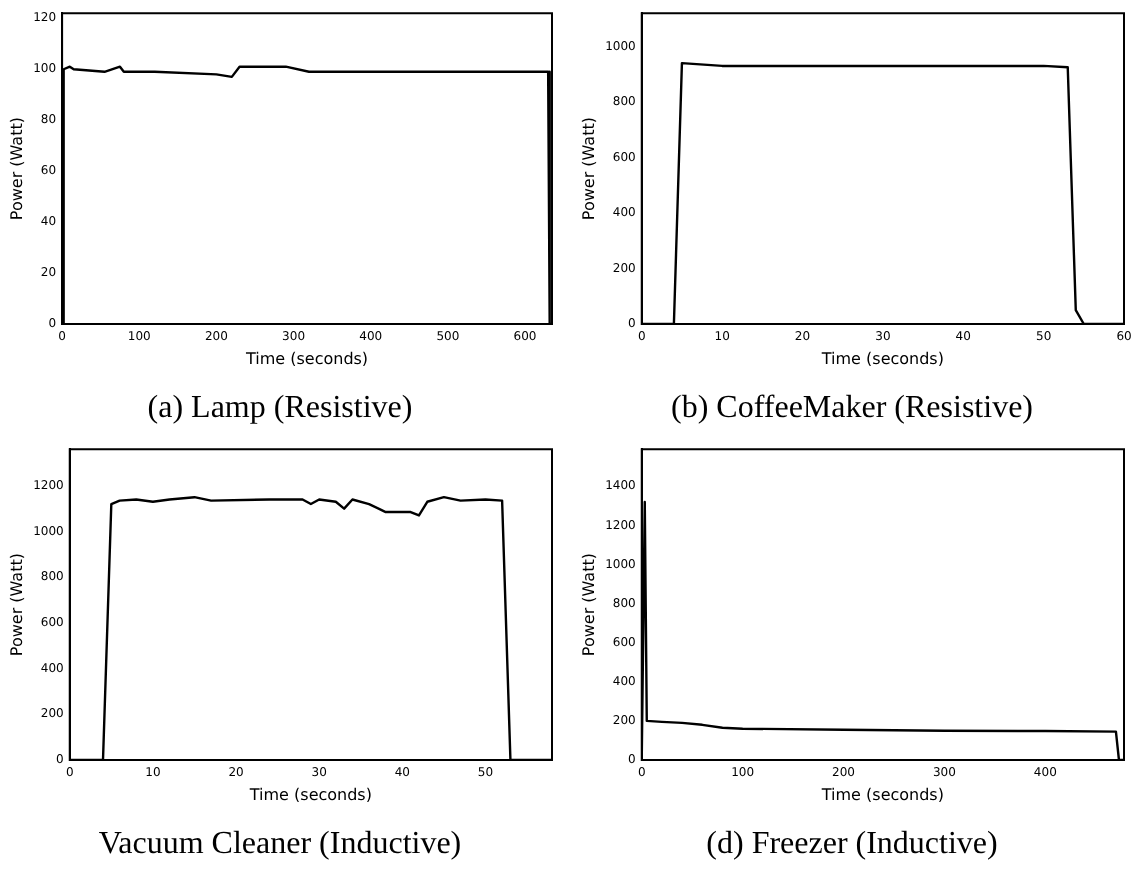  I want to click on text: (b) CoffeeMaker (Resistive), so click(852, 408).